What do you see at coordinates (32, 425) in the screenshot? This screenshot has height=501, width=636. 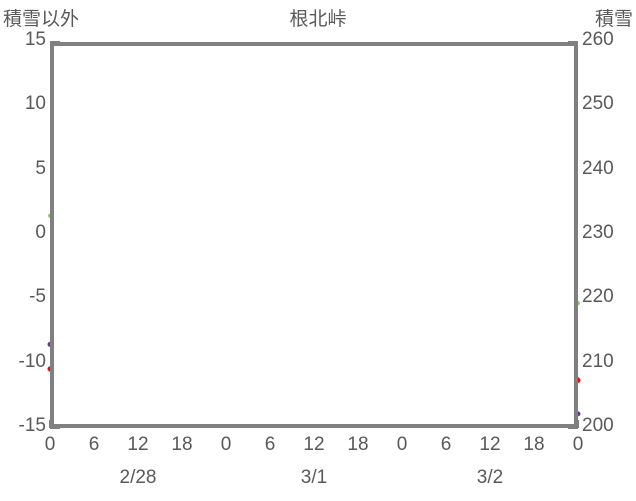 I see `y-tick-label-left: -15` at bounding box center [32, 425].